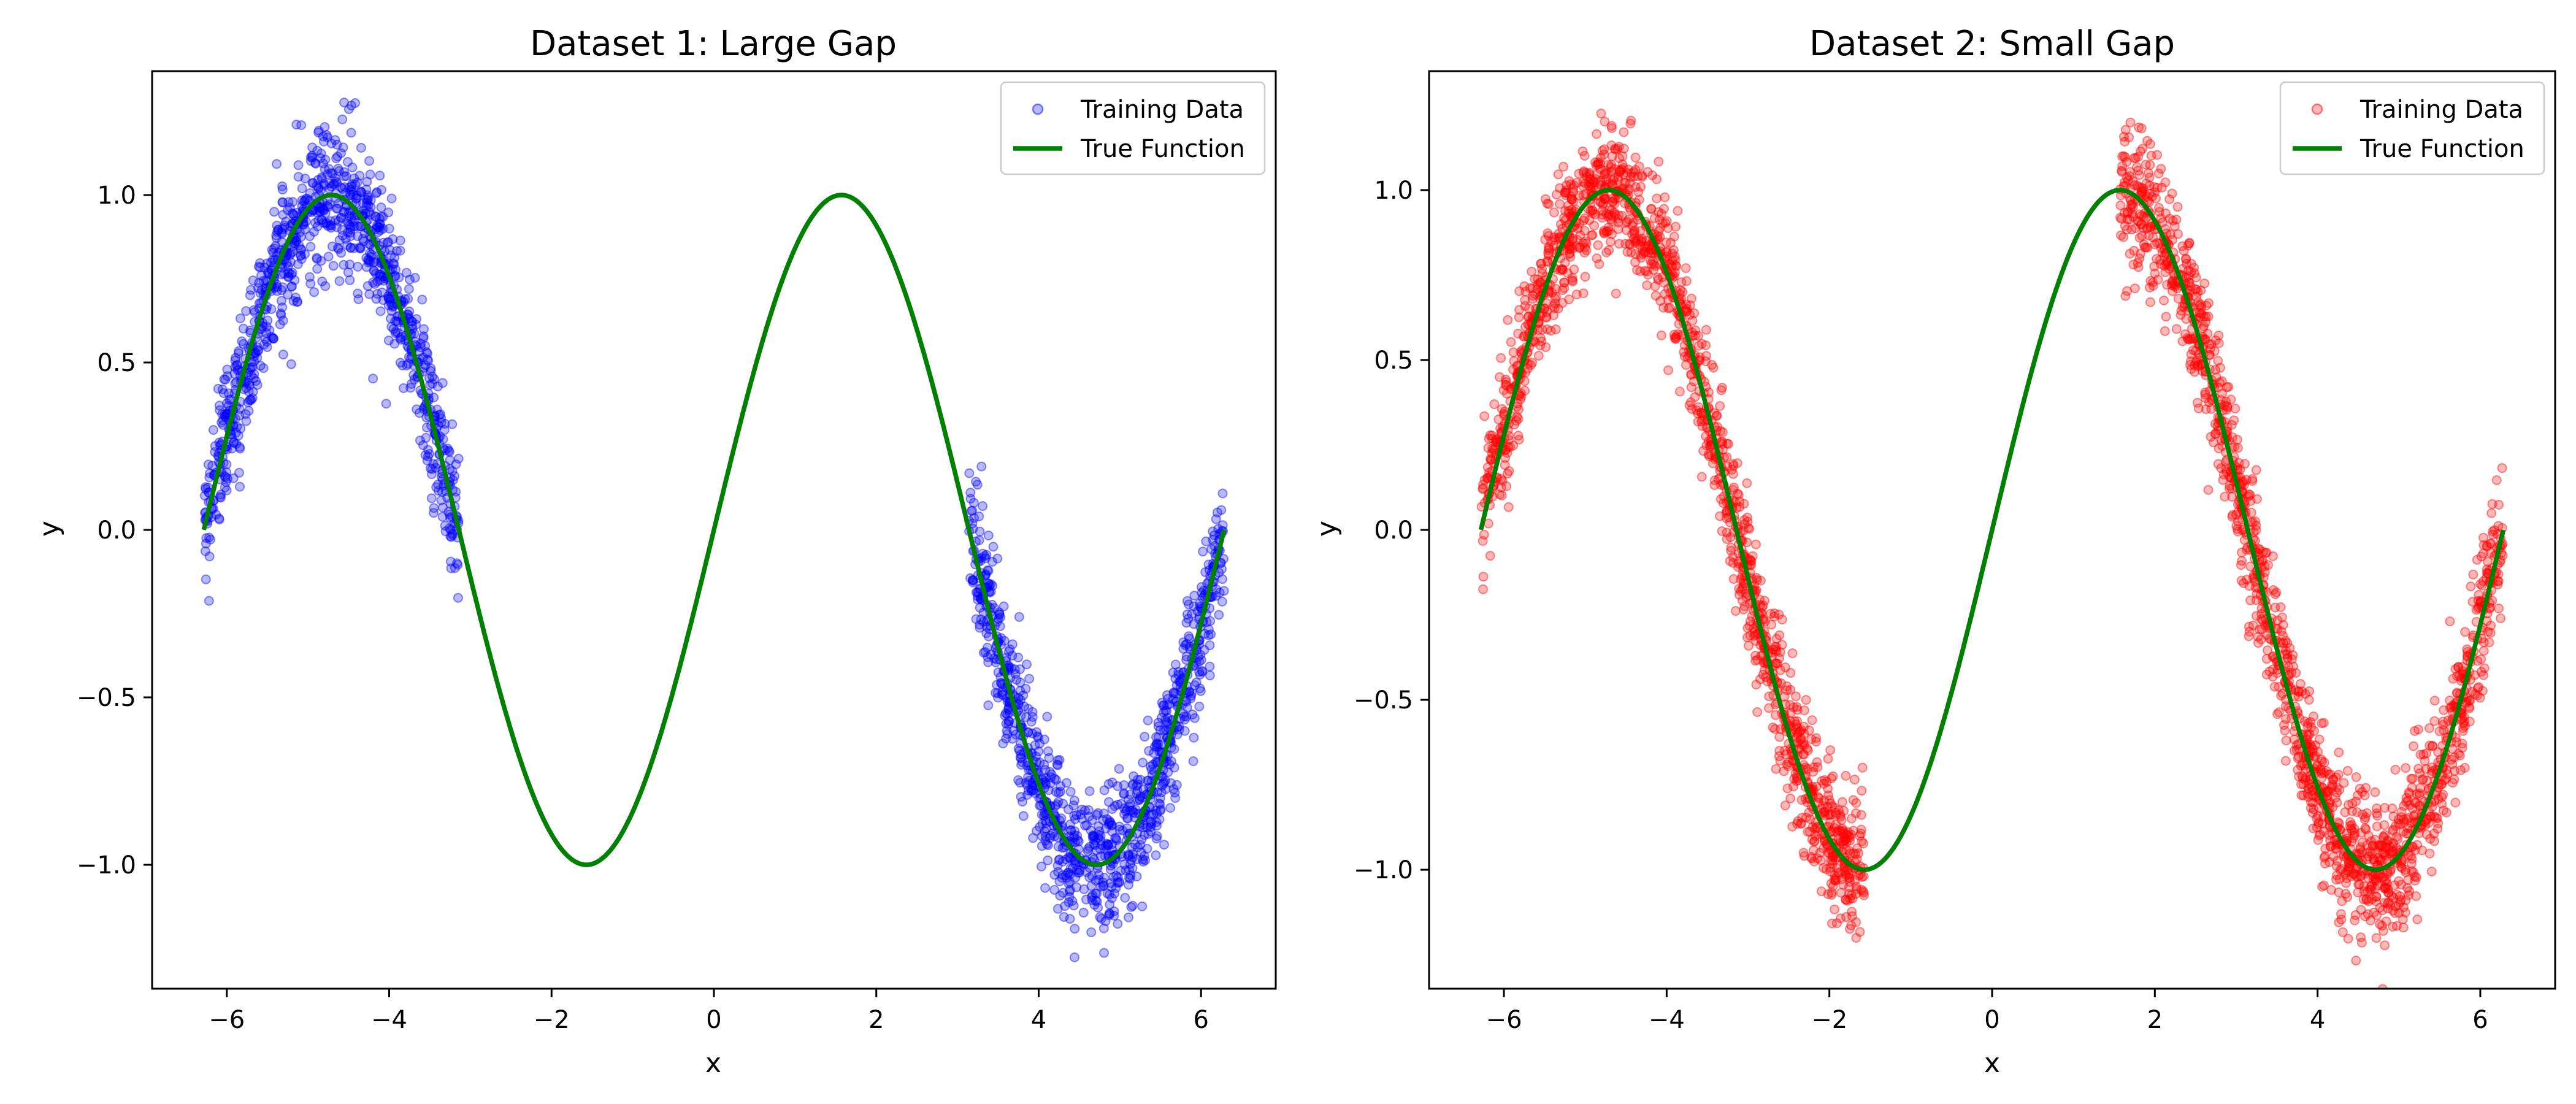 The height and width of the screenshot is (1104, 2576). What do you see at coordinates (1992, 1063) in the screenshot?
I see `x-axis-label: x` at bounding box center [1992, 1063].